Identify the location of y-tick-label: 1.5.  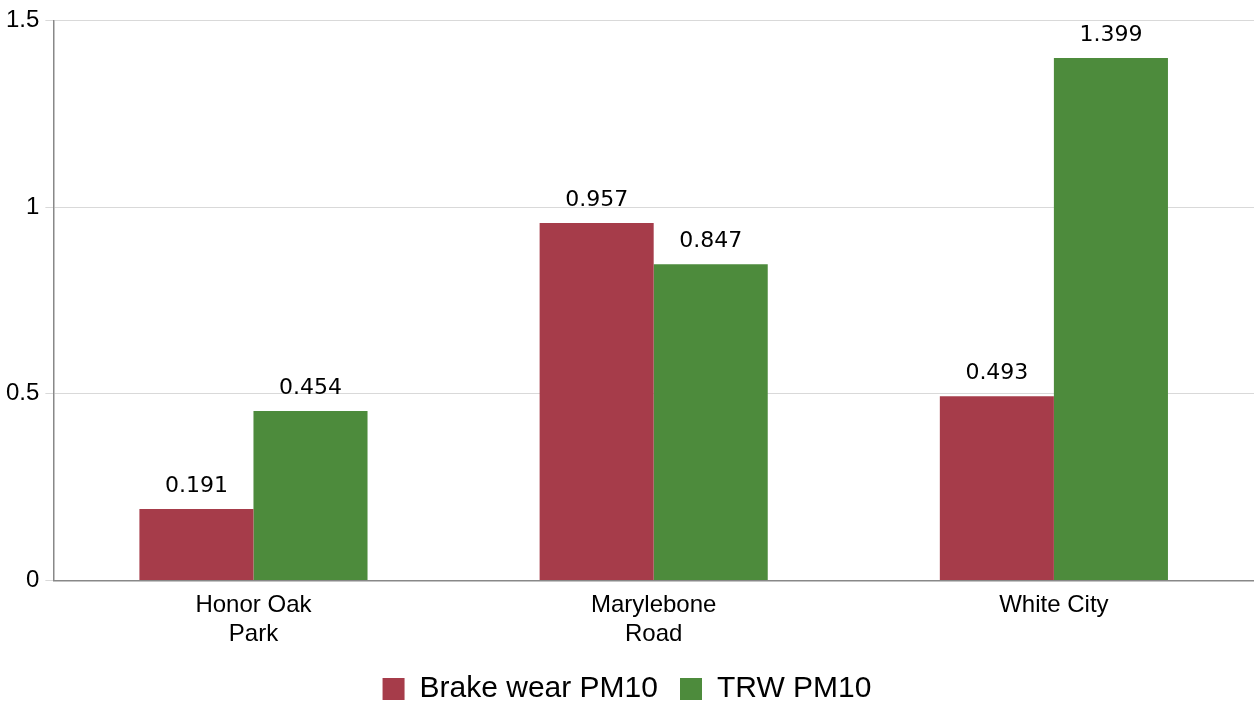
(22, 19).